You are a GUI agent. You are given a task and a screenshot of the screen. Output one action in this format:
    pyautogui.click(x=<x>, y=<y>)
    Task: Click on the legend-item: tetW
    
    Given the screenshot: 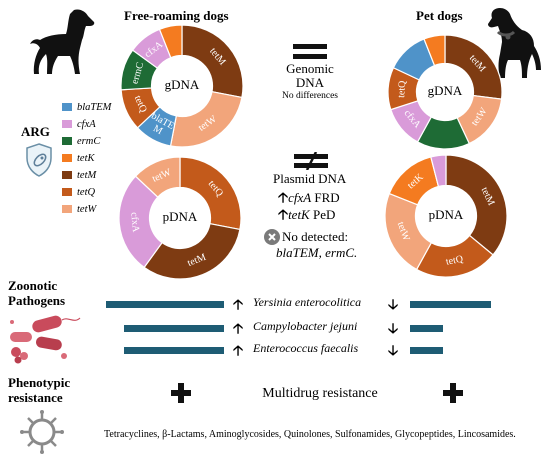 What is the action you would take?
    pyautogui.click(x=79, y=210)
    